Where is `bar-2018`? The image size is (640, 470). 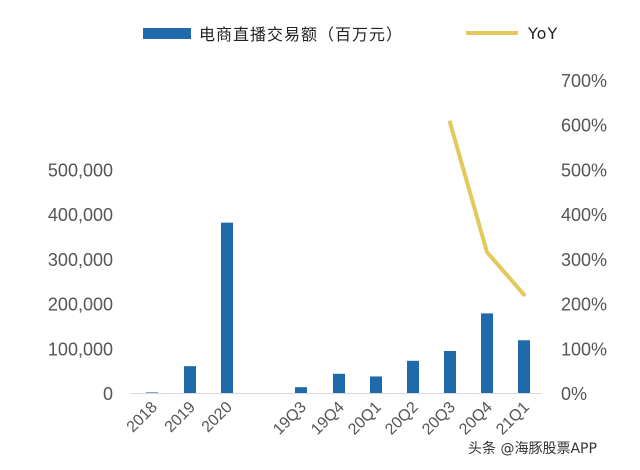 bar-2018 is located at coordinates (152, 392).